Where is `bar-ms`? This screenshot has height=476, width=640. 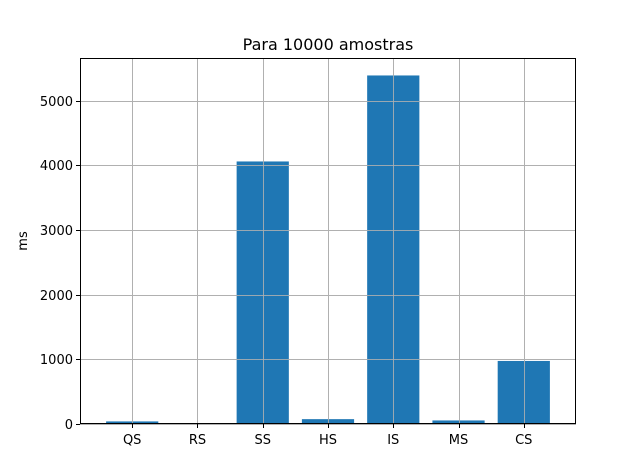
bar-ms is located at coordinates (458, 422).